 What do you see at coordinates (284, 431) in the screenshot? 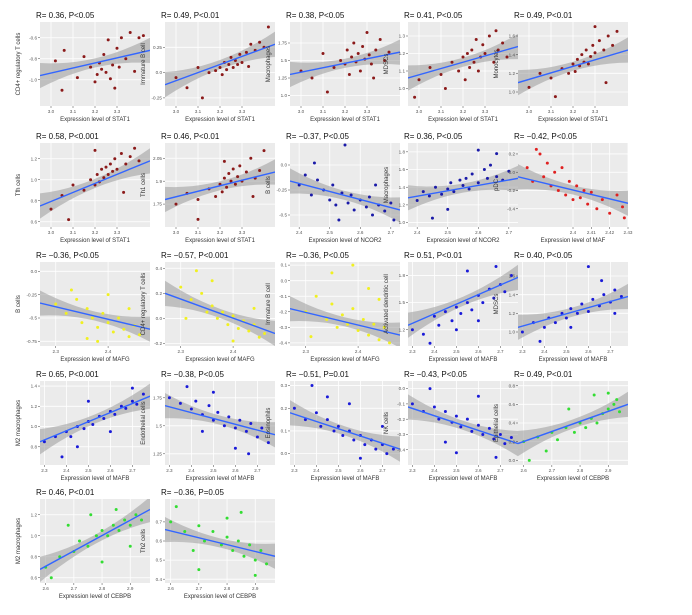
I see `y-tick-label: 0.1` at bounding box center [284, 431].